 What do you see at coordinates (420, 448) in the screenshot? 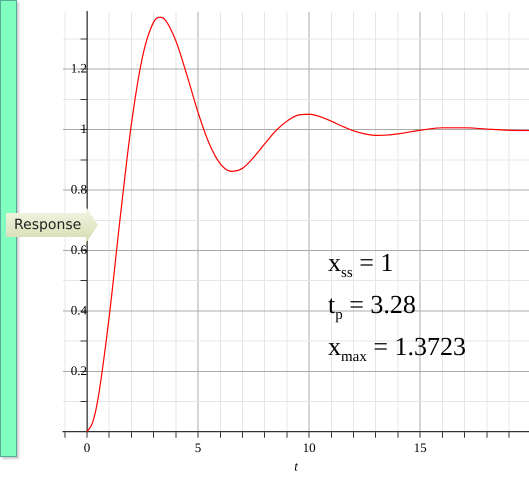
I see `x-tick-label: 15` at bounding box center [420, 448].